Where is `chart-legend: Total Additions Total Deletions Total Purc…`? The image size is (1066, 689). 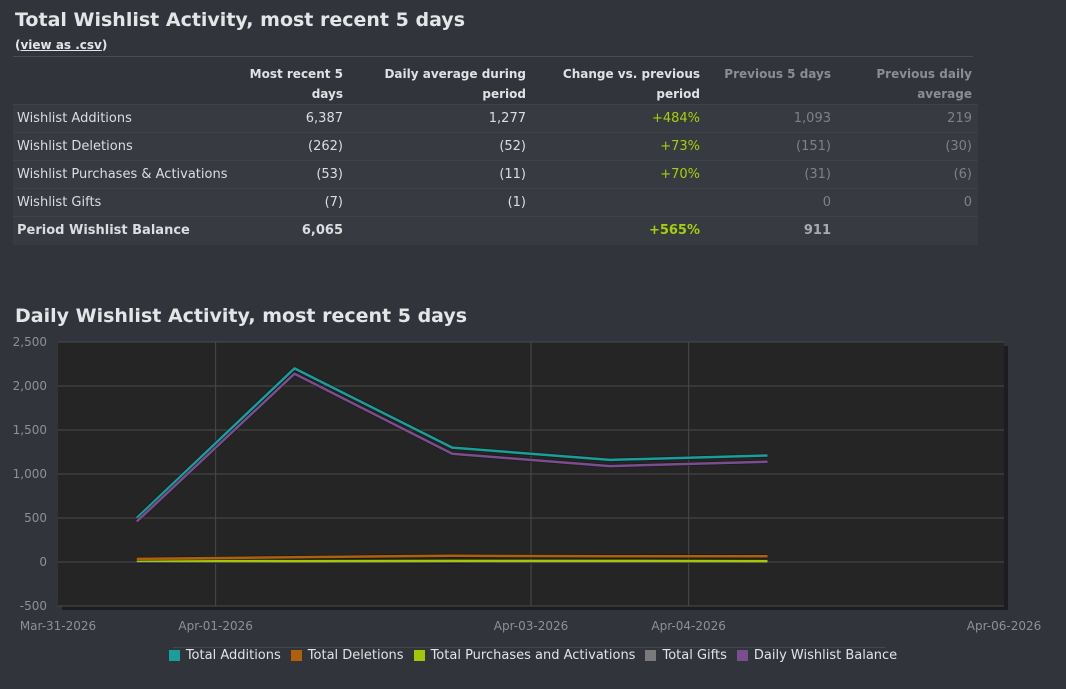
chart-legend: Total Additions Total Deletions Total Purc… is located at coordinates (533, 655).